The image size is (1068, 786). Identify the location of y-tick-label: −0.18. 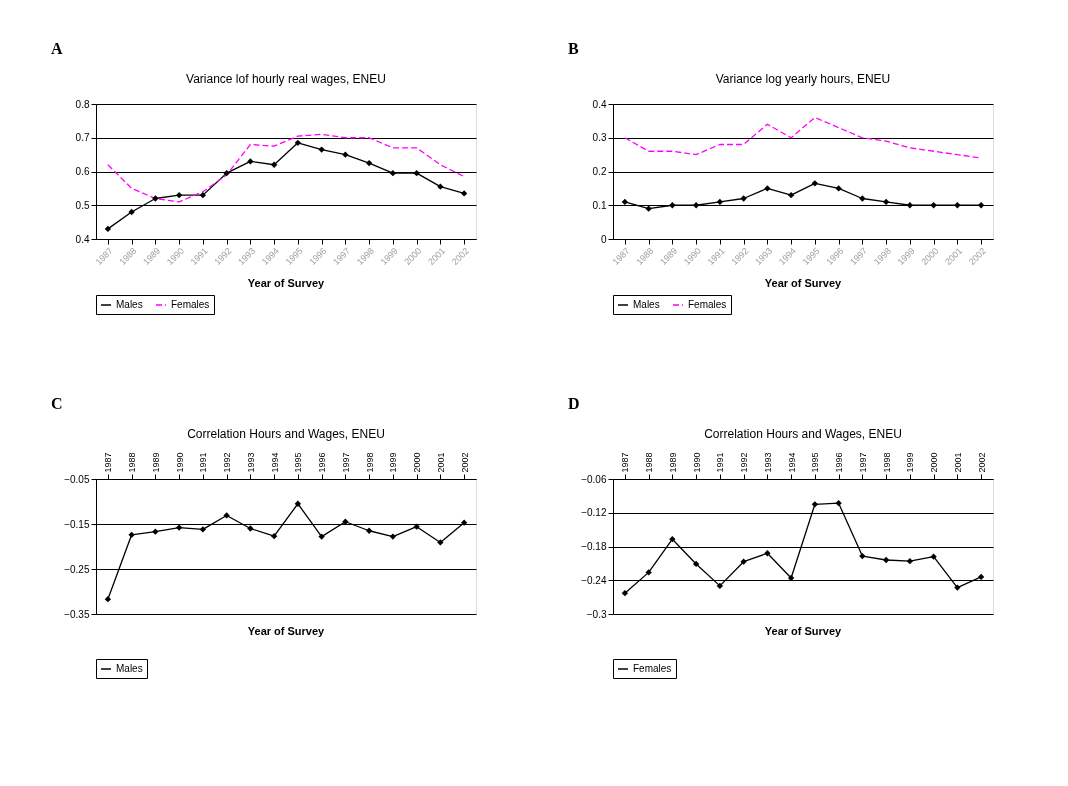
(594, 546).